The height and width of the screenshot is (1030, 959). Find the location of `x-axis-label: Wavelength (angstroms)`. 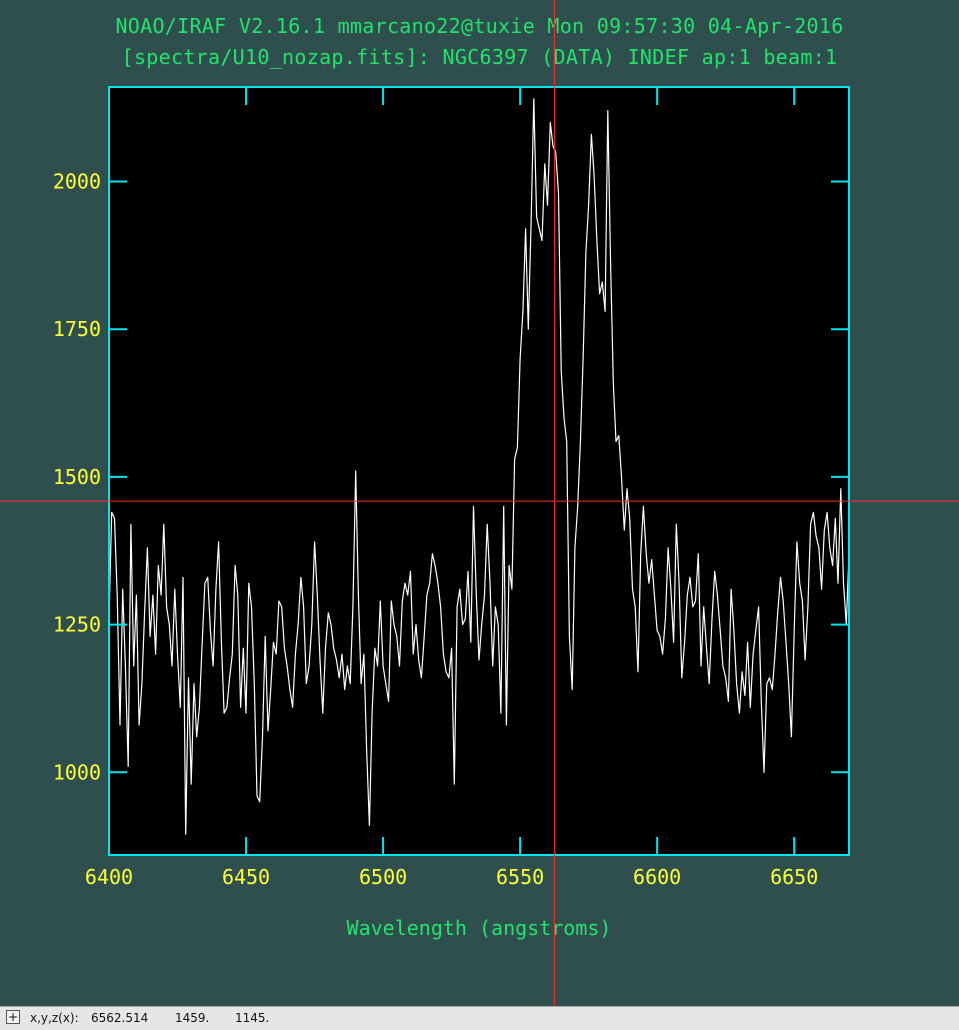

x-axis-label: Wavelength (angstroms) is located at coordinates (479, 928).